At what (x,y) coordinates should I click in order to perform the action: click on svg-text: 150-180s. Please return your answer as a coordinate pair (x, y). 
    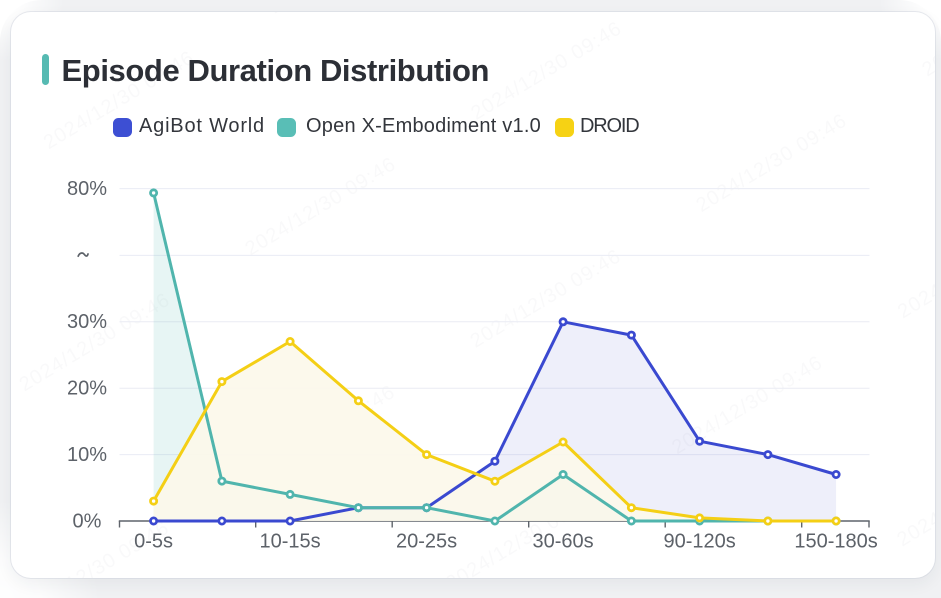
    Looking at the image, I should click on (835, 542).